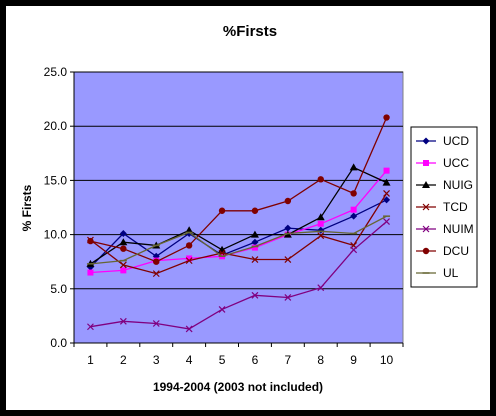  What do you see at coordinates (58, 289) in the screenshot?
I see `y-tick-label: 5.0` at bounding box center [58, 289].